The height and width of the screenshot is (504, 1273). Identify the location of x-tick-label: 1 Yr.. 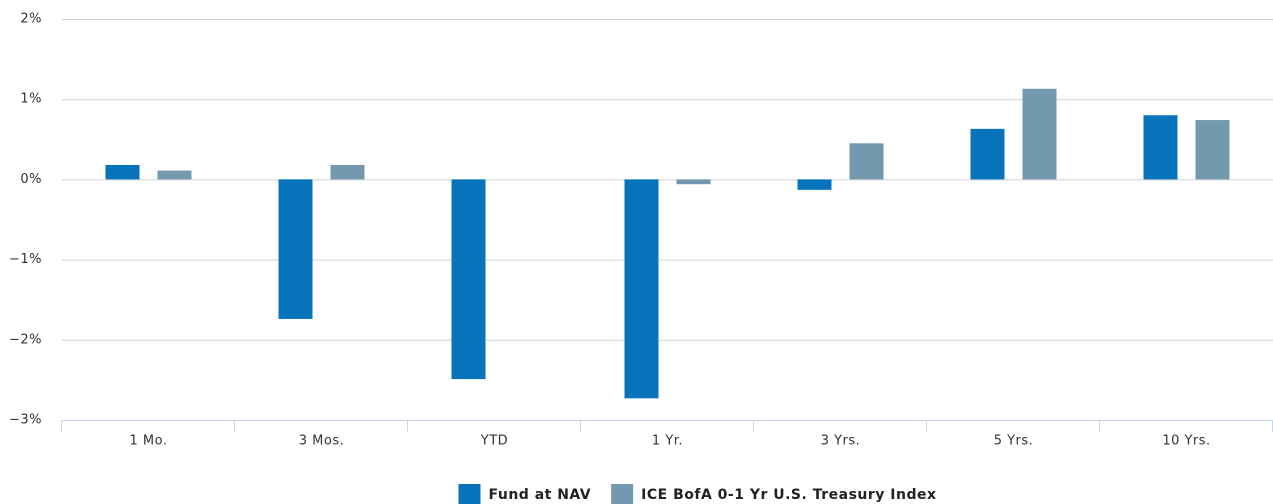
(667, 441).